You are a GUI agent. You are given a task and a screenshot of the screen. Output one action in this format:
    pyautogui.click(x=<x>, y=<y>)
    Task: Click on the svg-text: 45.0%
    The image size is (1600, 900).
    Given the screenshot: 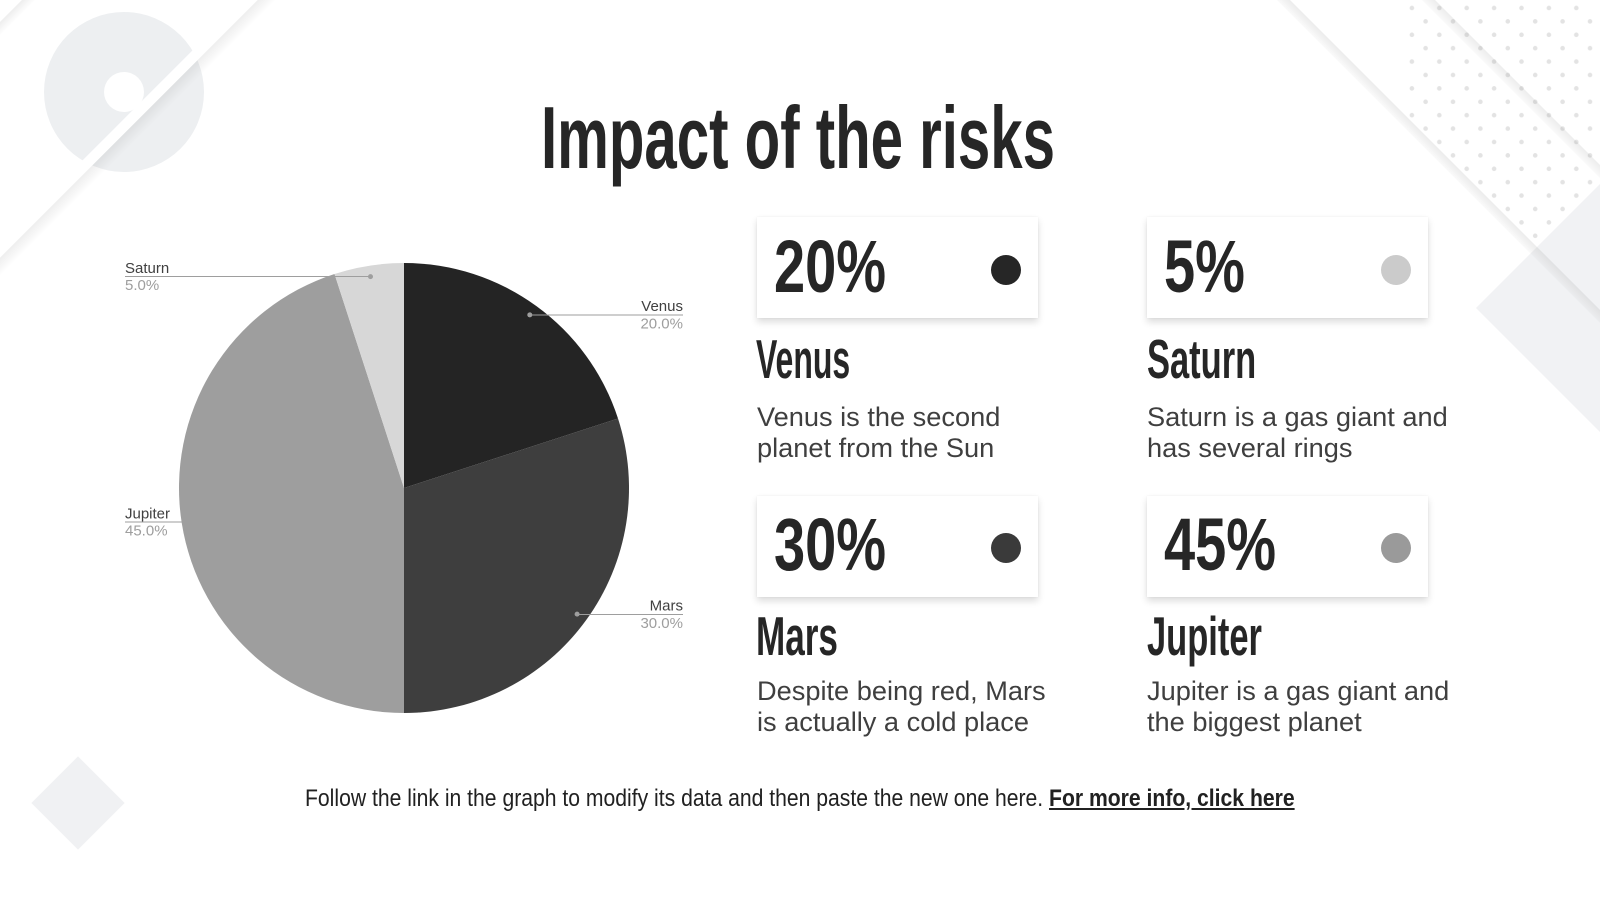 What is the action you would take?
    pyautogui.click(x=146, y=531)
    